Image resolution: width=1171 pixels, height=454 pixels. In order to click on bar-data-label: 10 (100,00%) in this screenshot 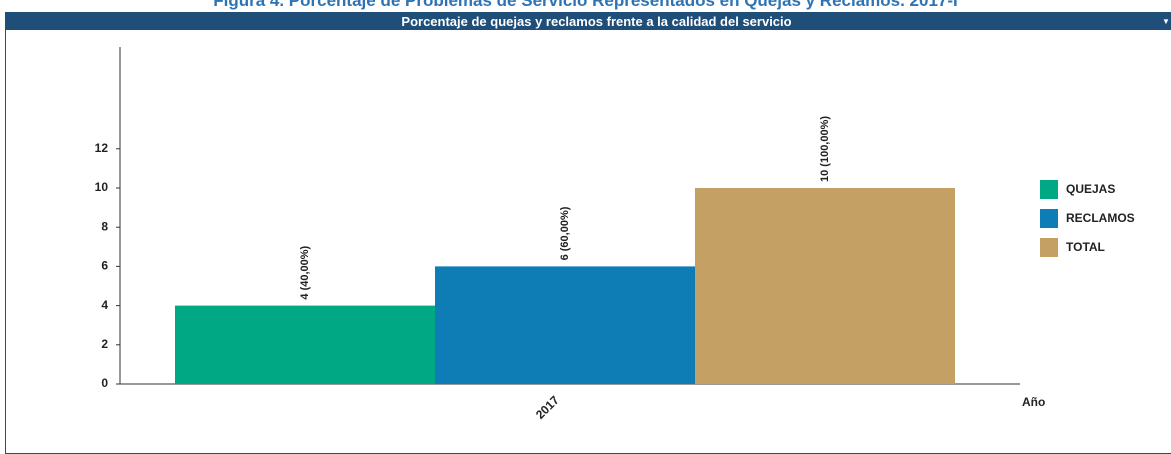, I will do `click(825, 149)`.